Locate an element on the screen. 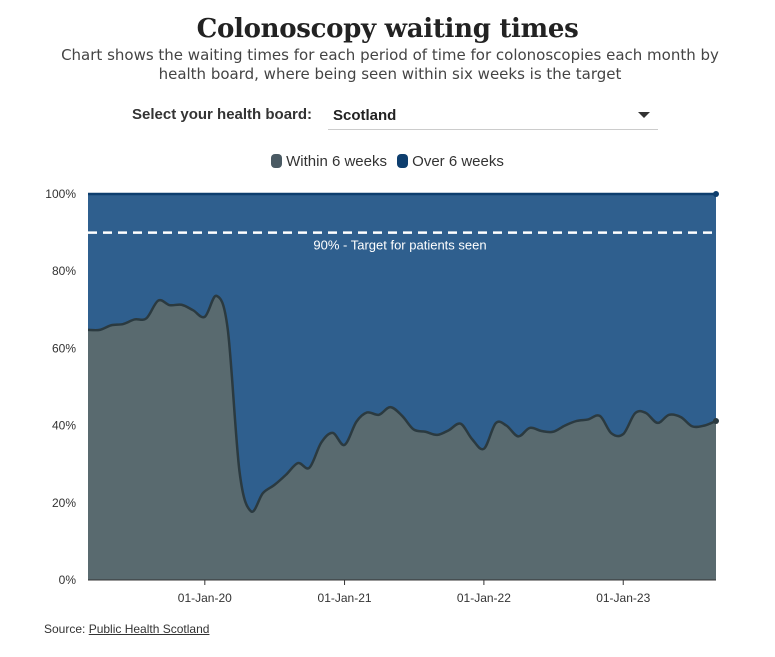  source-link: Public Health Scotland is located at coordinates (149, 629).